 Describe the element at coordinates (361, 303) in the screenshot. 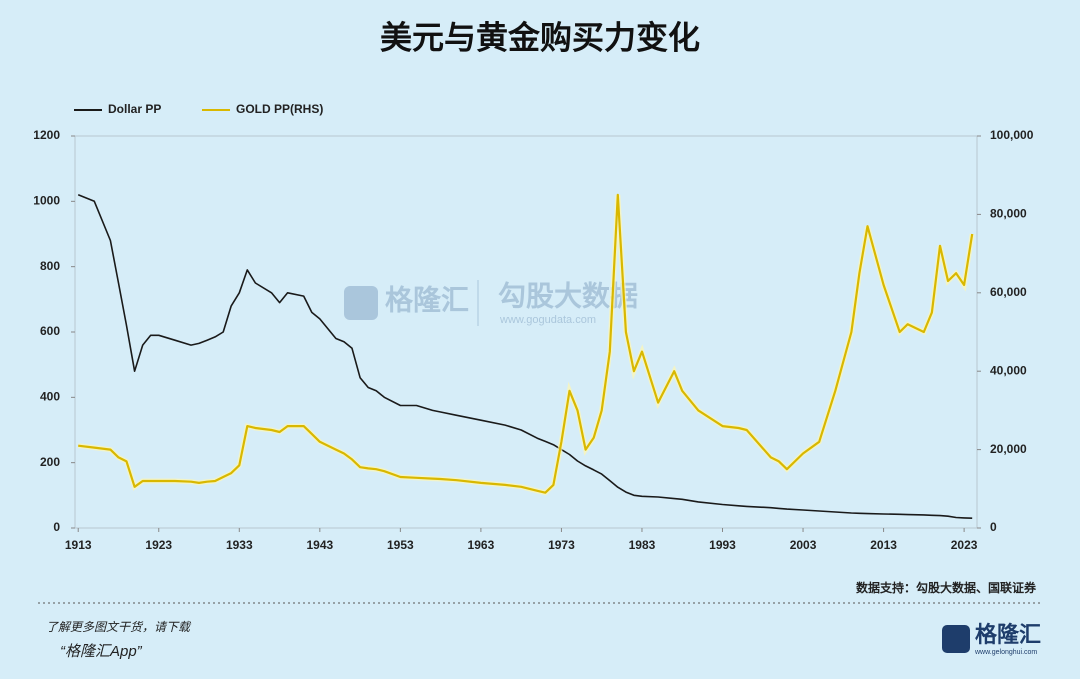

I see `watermark-icon` at that location.